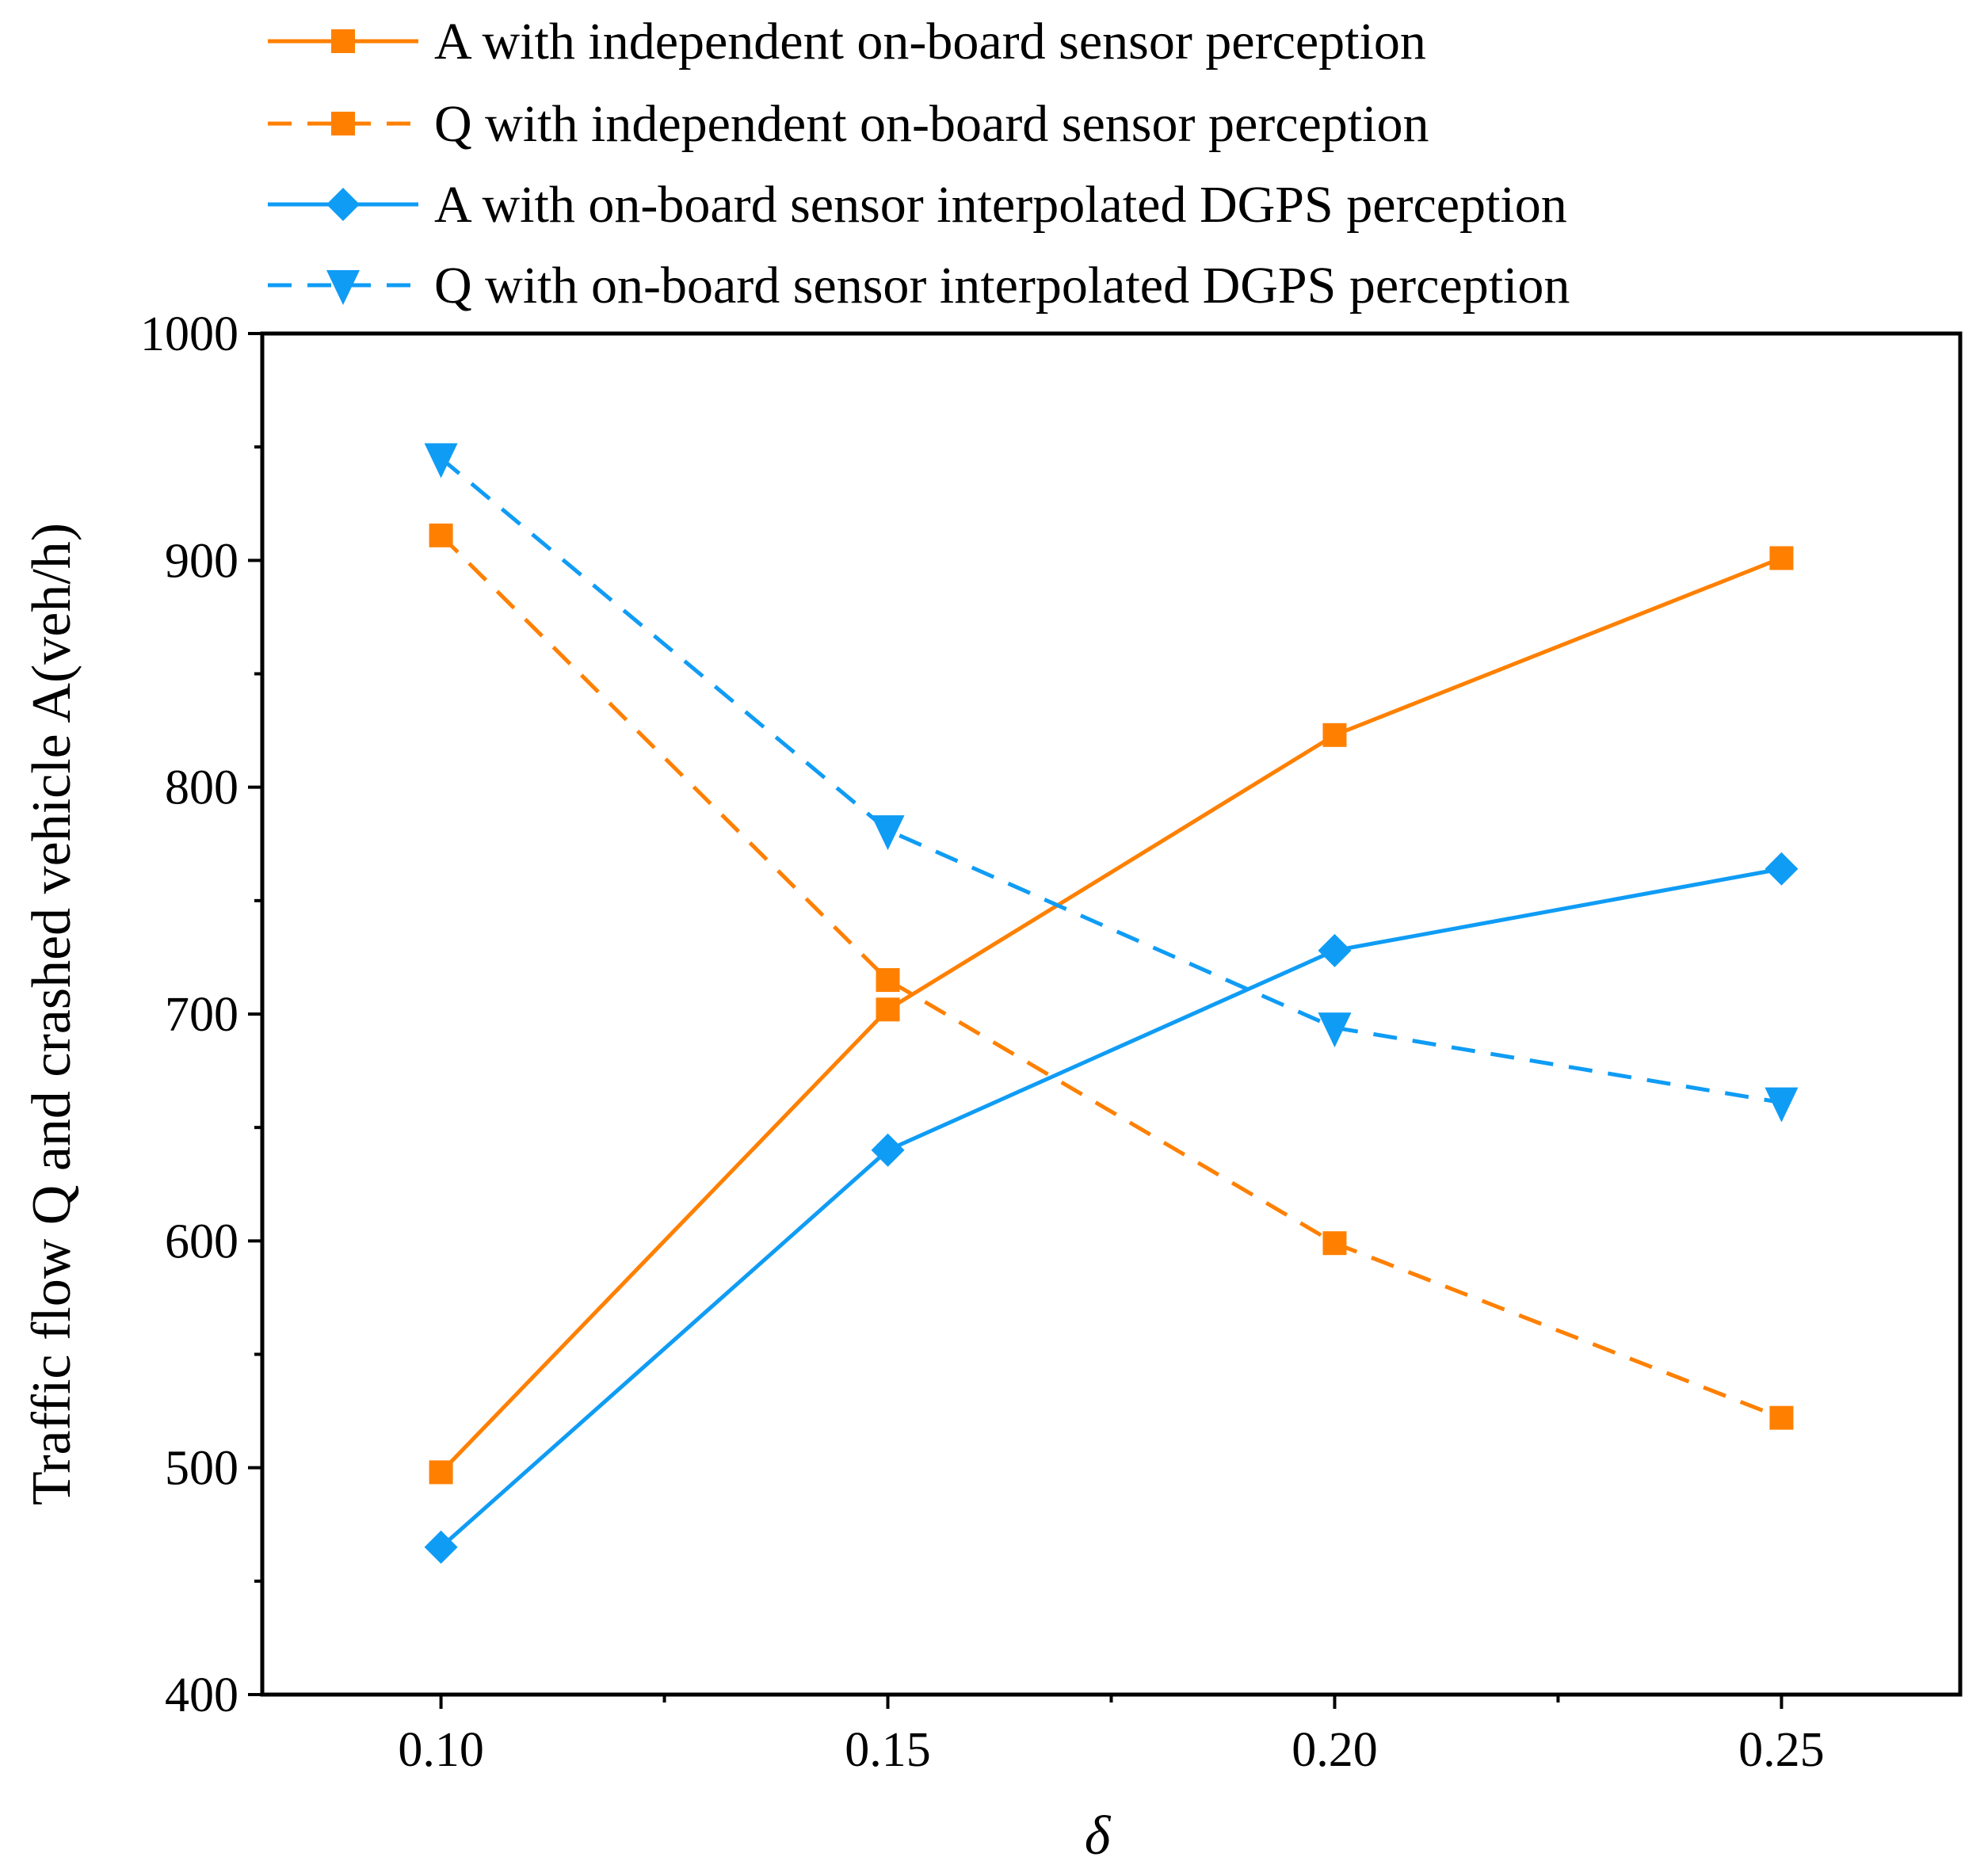 The width and height of the screenshot is (1984, 1876). What do you see at coordinates (201, 1015) in the screenshot?
I see `y-tick-label: 700` at bounding box center [201, 1015].